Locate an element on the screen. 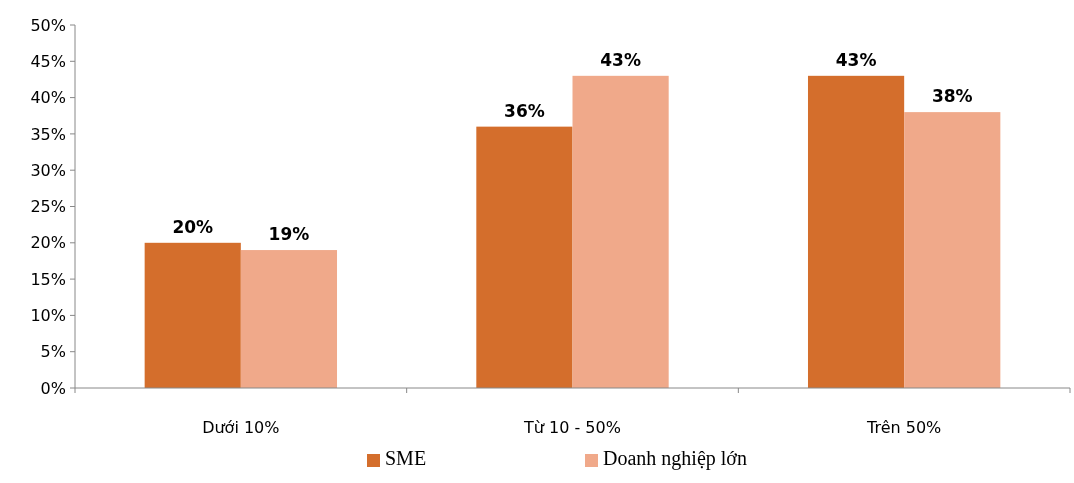 This screenshot has height=483, width=1074. y-tick-label: 50% is located at coordinates (48, 25).